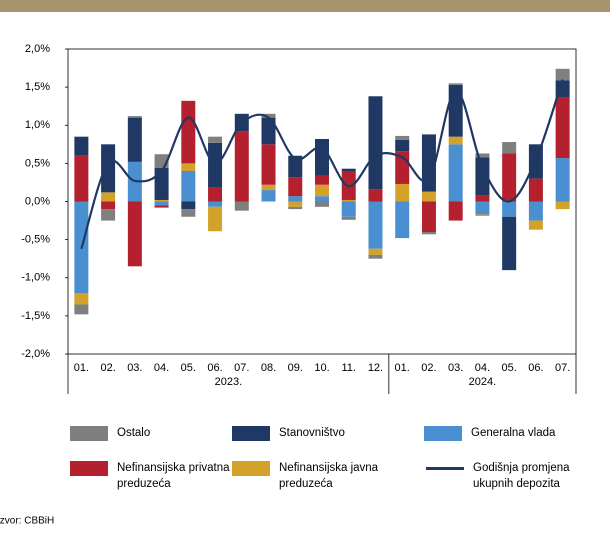 Image resolution: width=610 pixels, height=533 pixels. I want to click on y-tick-label: -0,5%, so click(35, 240).